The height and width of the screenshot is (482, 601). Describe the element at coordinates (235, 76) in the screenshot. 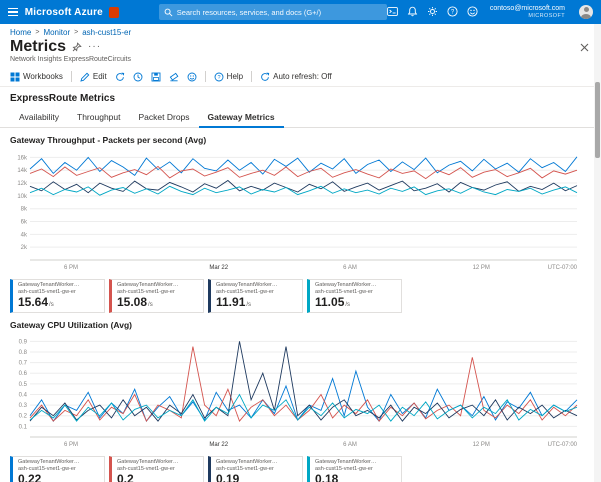

I see `help-label: Help` at that location.